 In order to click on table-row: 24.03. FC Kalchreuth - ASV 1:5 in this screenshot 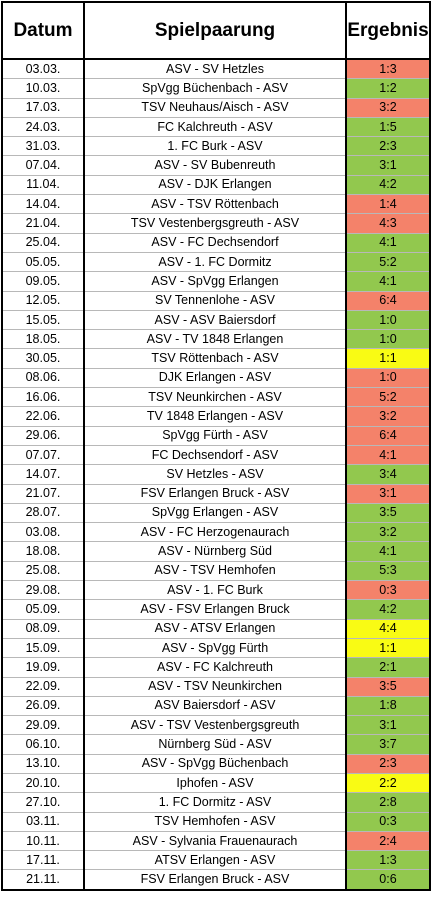, I will do `click(216, 127)`.